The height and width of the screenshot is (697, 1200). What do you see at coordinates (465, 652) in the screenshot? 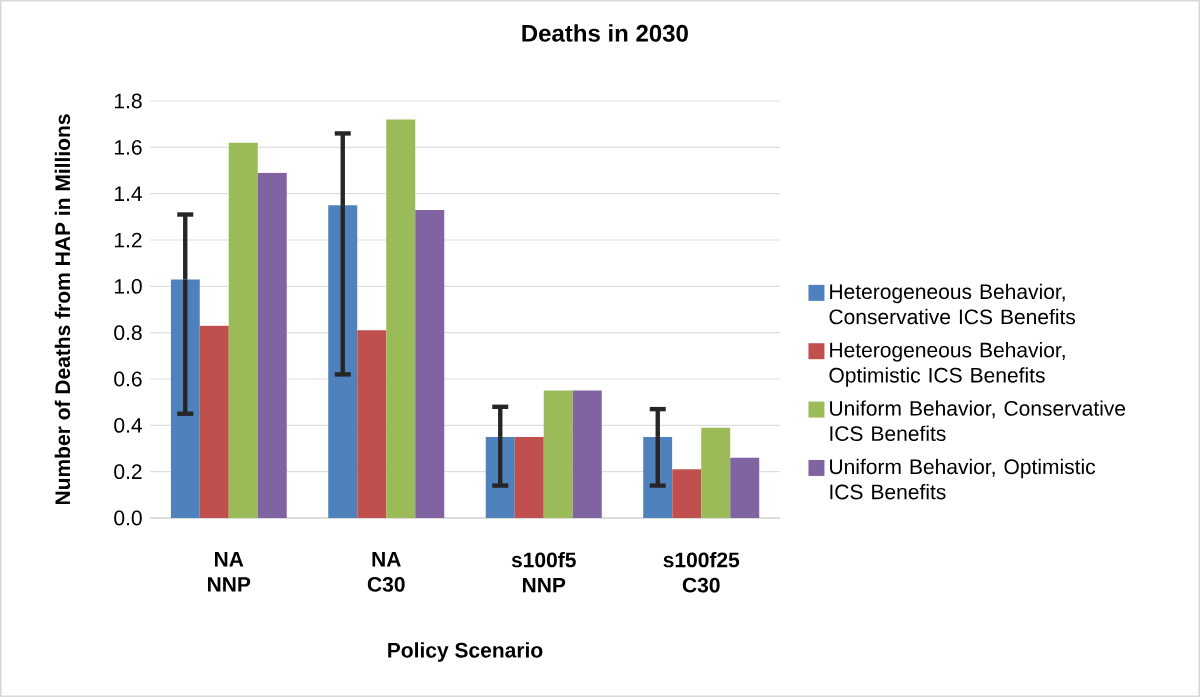
I see `x-axis-title: Policy Scenario` at bounding box center [465, 652].